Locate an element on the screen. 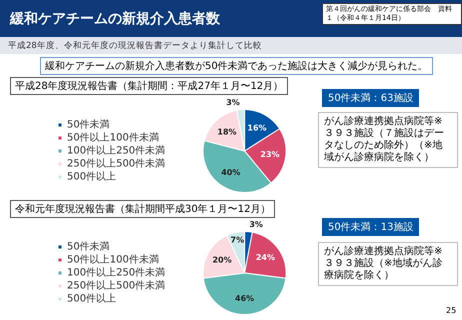 The image size is (462, 320). text: がん診療連携拠点病院等※ ３９３施設（７施設はデータなしのため除外）（※地域がん診療病院を除く） is located at coordinates (388, 140).